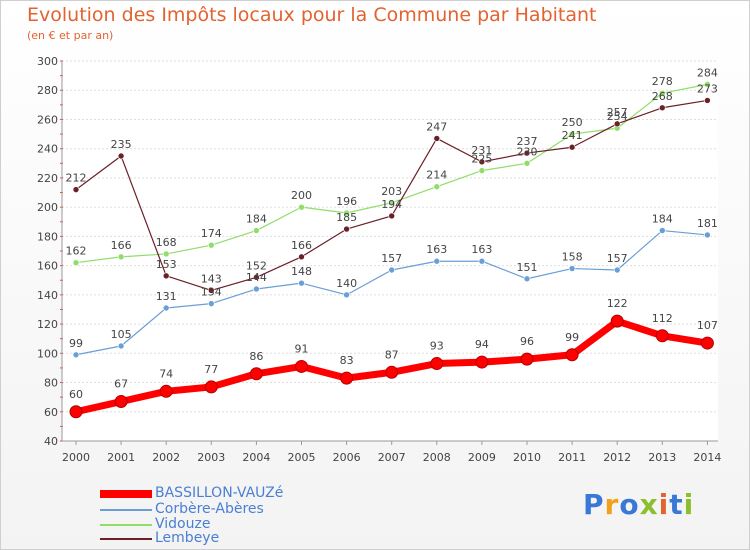 The width and height of the screenshot is (750, 550). I want to click on y-tick-label: 160, so click(47, 266).